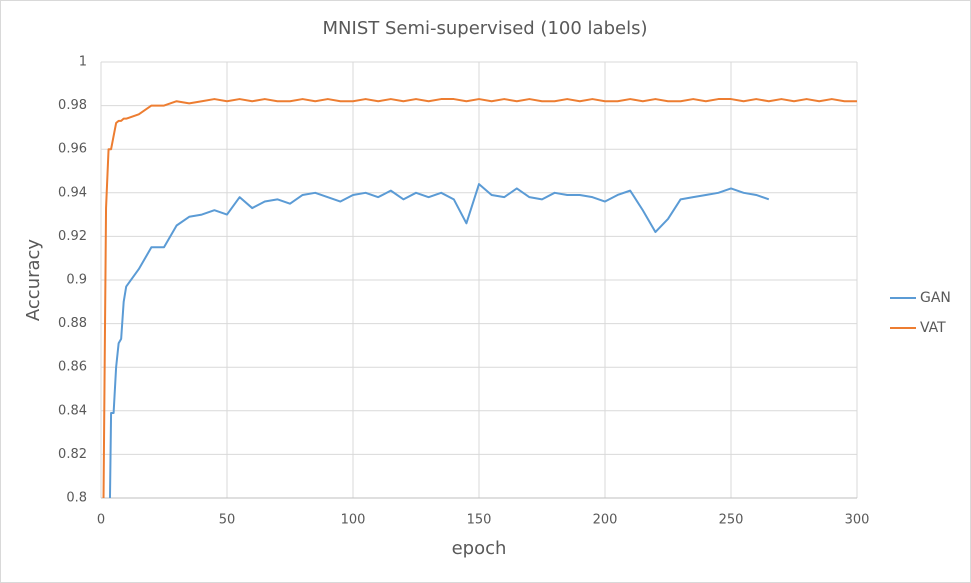 This screenshot has height=583, width=971. What do you see at coordinates (857, 520) in the screenshot?
I see `x-tick-label: 300` at bounding box center [857, 520].